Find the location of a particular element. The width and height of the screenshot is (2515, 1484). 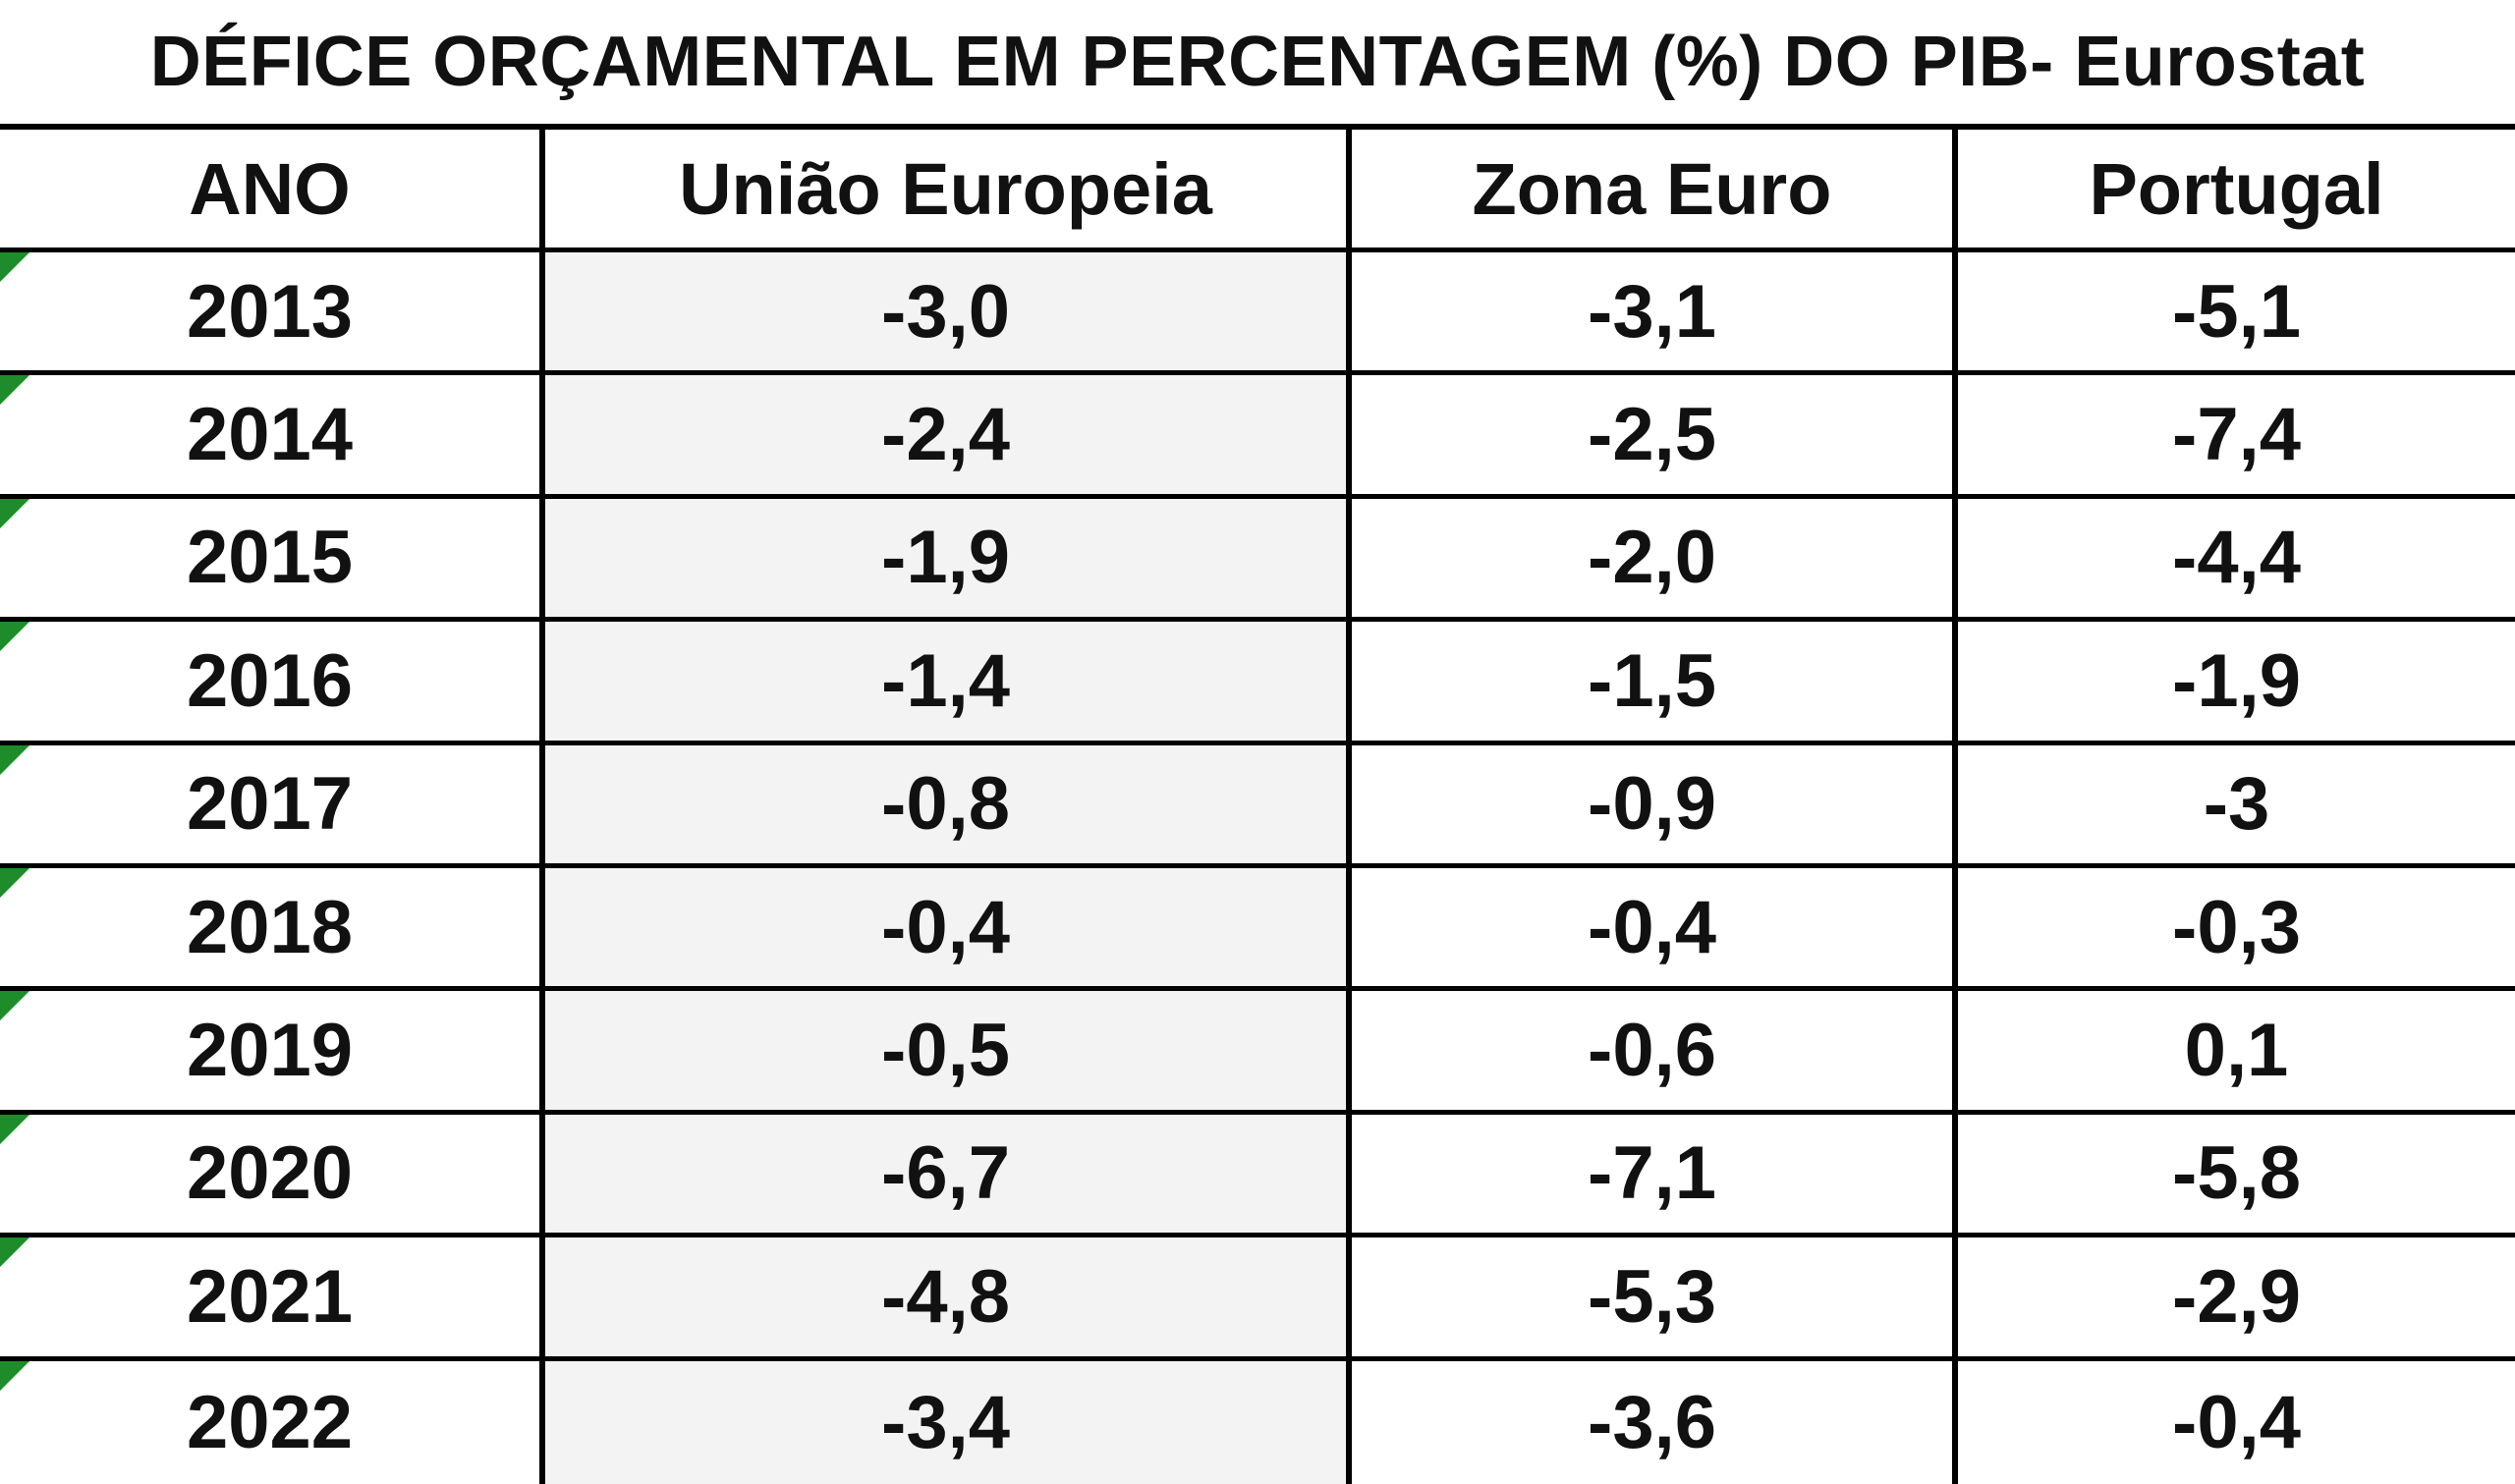

cell-uniao-europeia: -4,8 is located at coordinates (948, 1296).